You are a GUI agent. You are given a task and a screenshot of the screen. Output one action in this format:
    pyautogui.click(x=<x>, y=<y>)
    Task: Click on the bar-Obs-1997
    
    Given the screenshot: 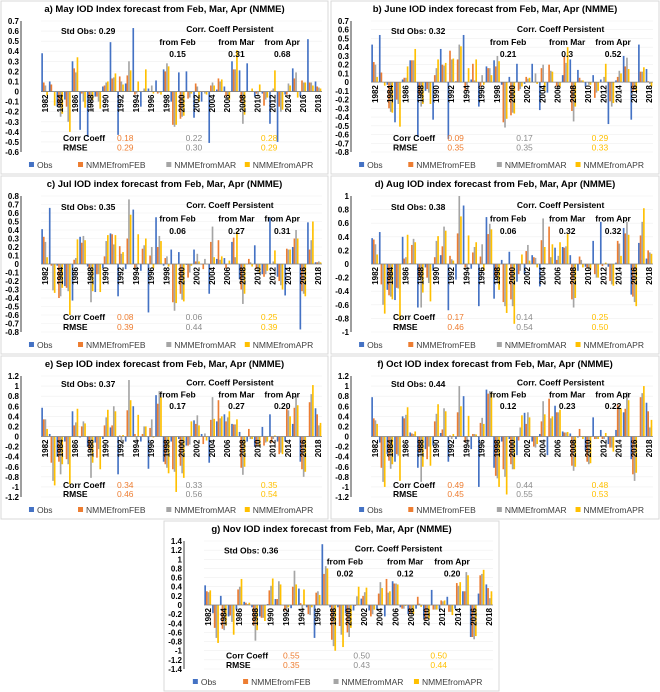 What is the action you would take?
    pyautogui.click(x=156, y=86)
    